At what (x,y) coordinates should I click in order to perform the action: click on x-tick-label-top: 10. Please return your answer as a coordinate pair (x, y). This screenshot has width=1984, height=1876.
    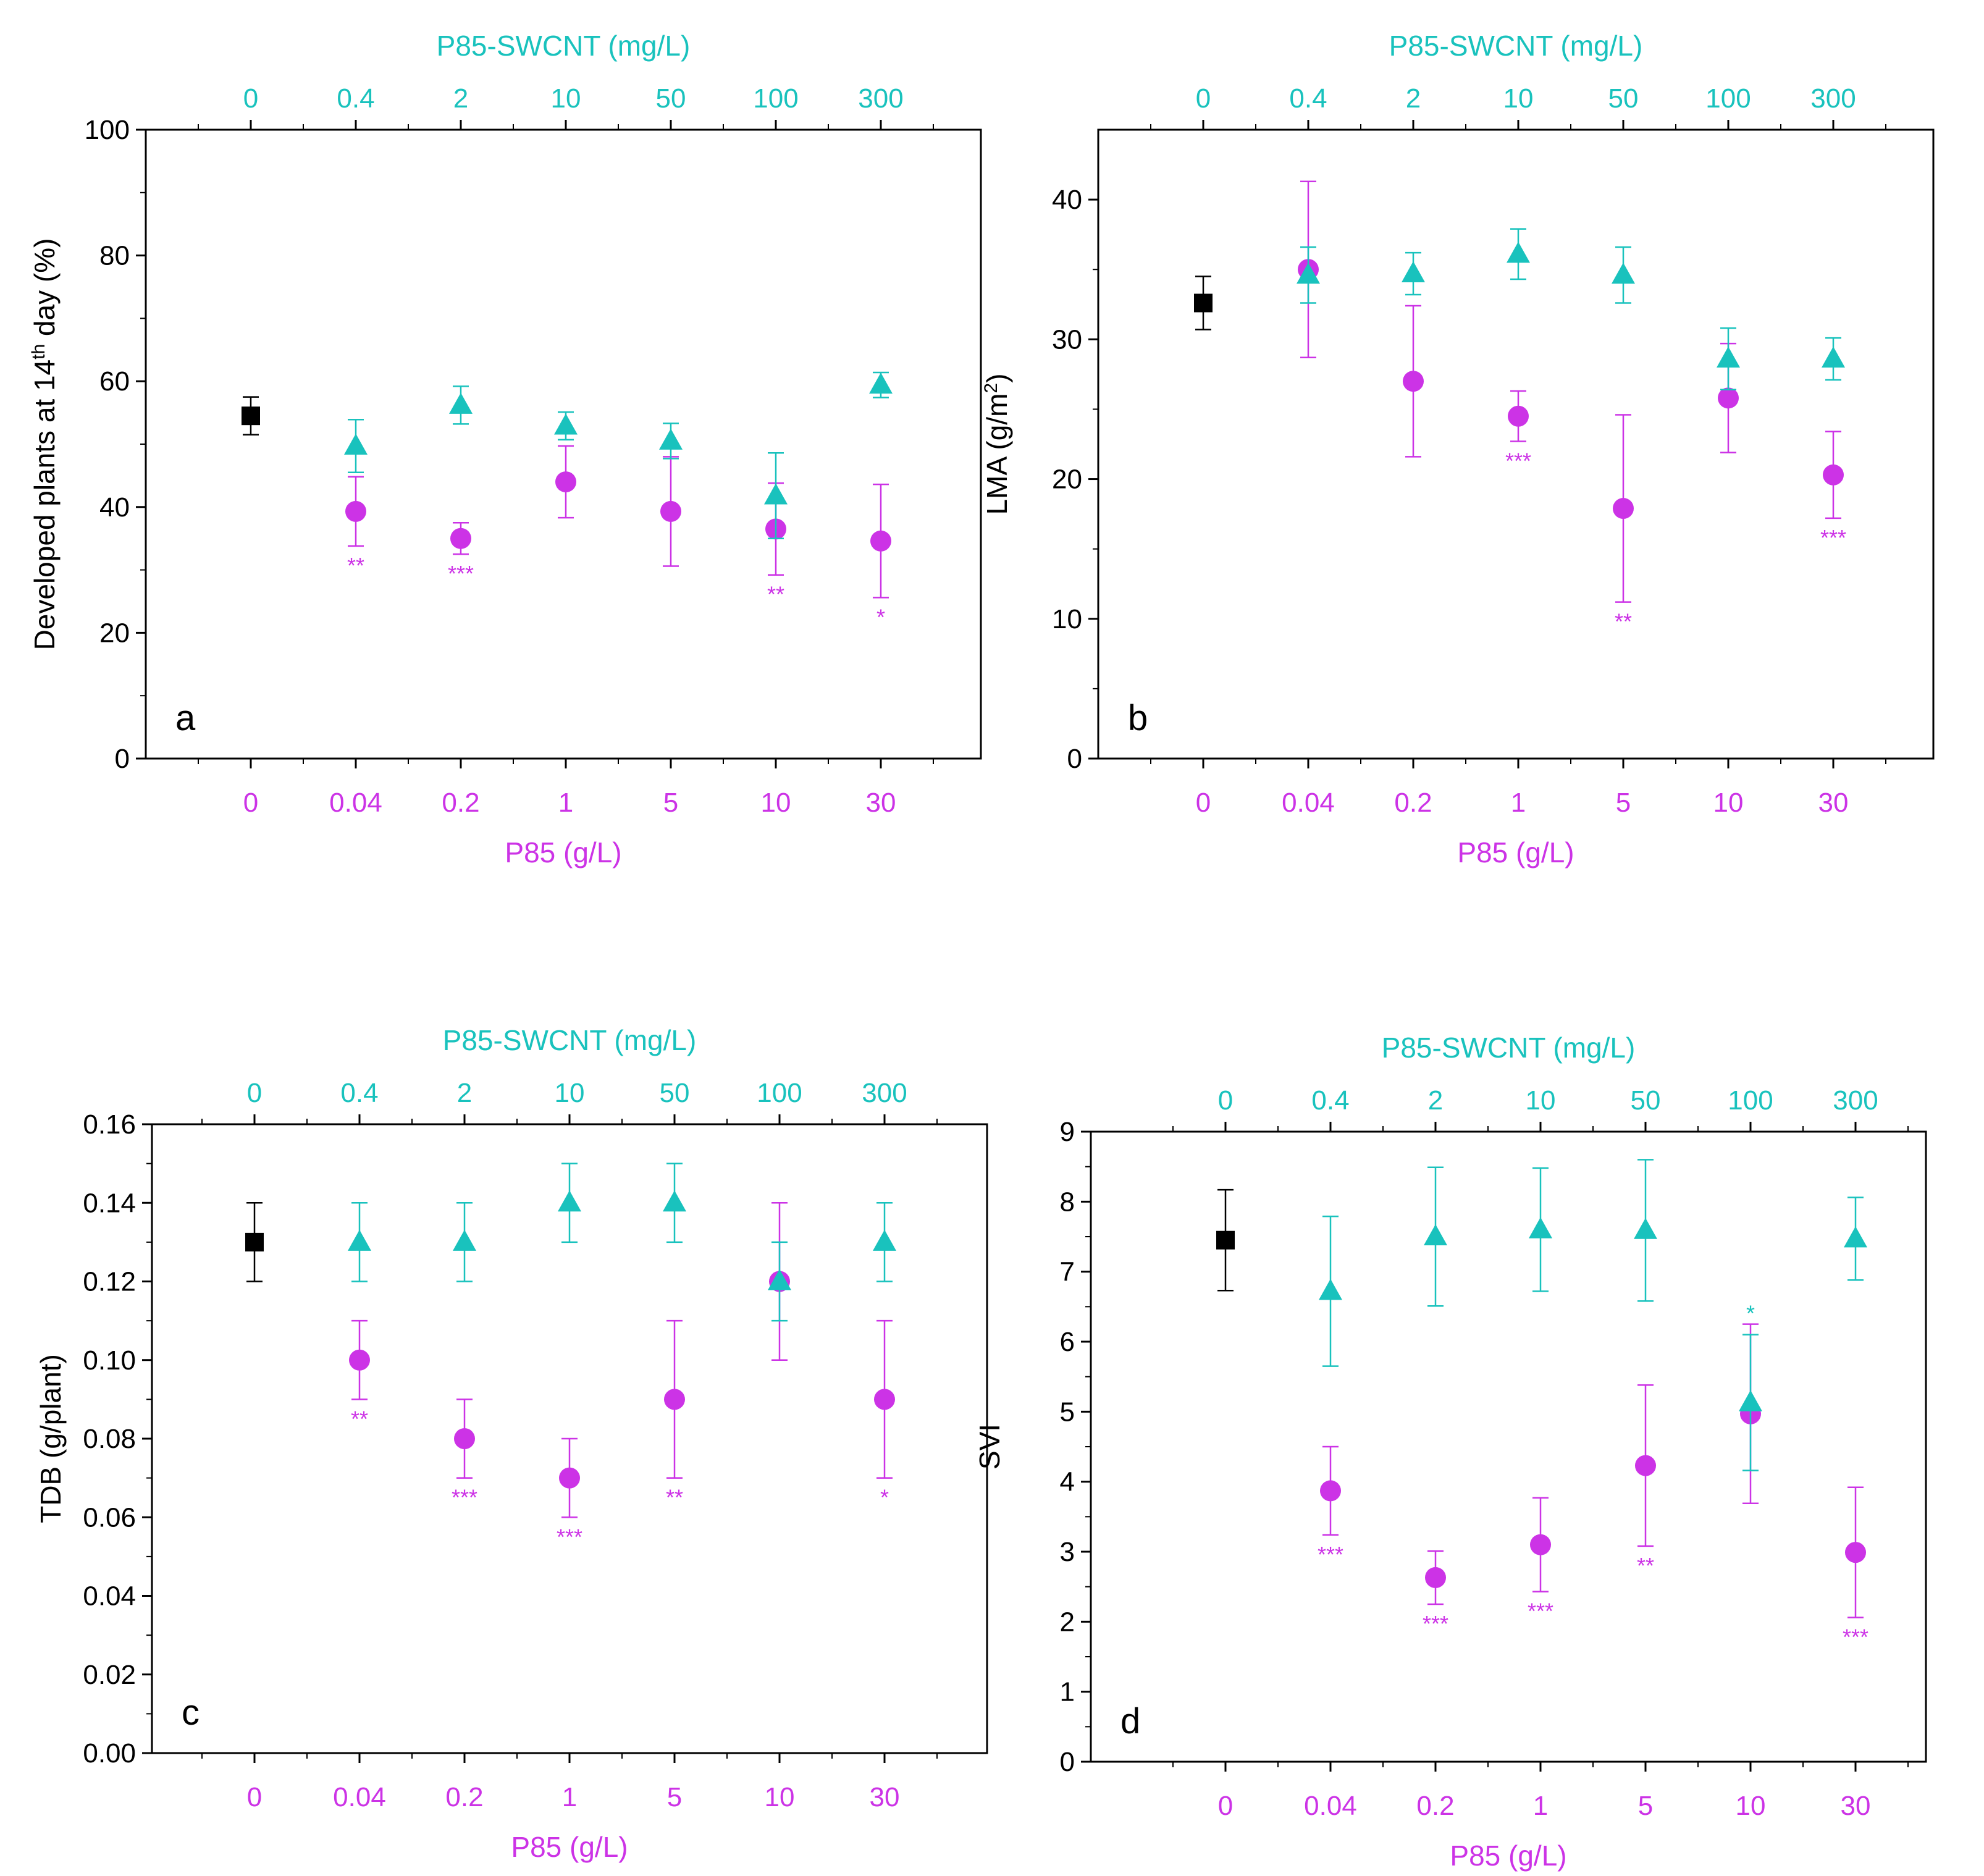
    Looking at the image, I should click on (570, 1093).